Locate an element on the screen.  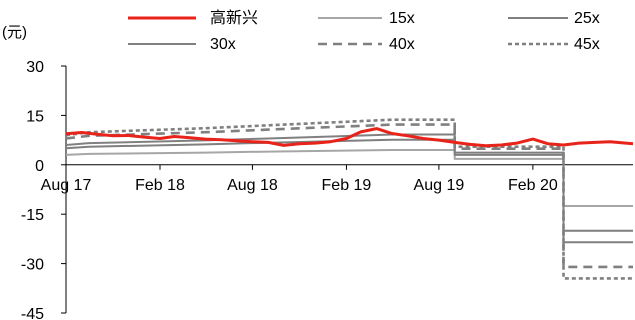
x-tick-label: Aug 17 is located at coordinates (66, 185).